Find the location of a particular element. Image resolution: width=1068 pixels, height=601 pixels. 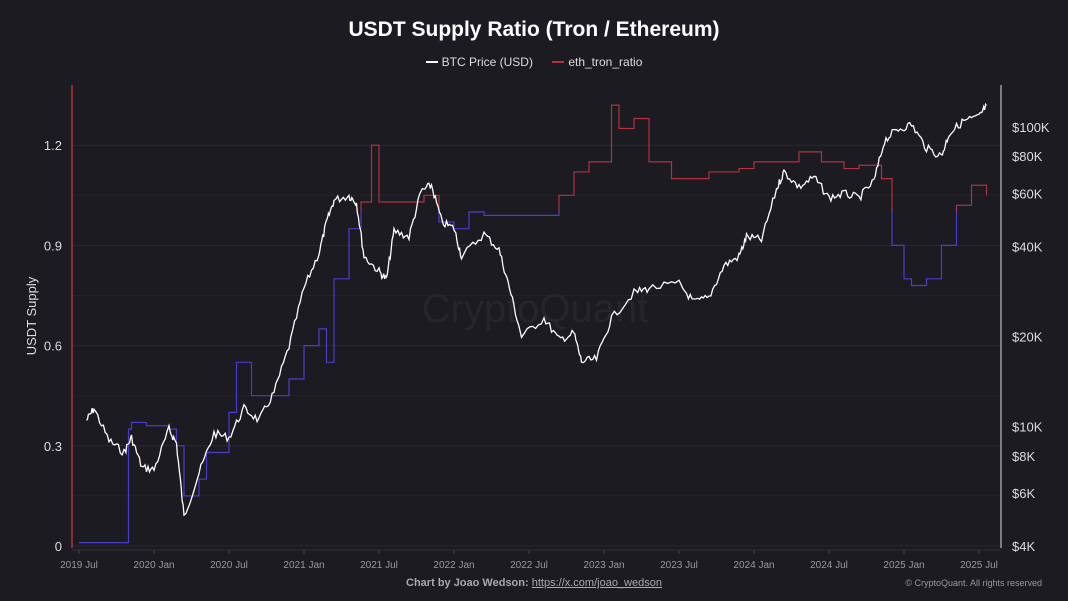

y2-tick-label: $4K is located at coordinates (1023, 546).